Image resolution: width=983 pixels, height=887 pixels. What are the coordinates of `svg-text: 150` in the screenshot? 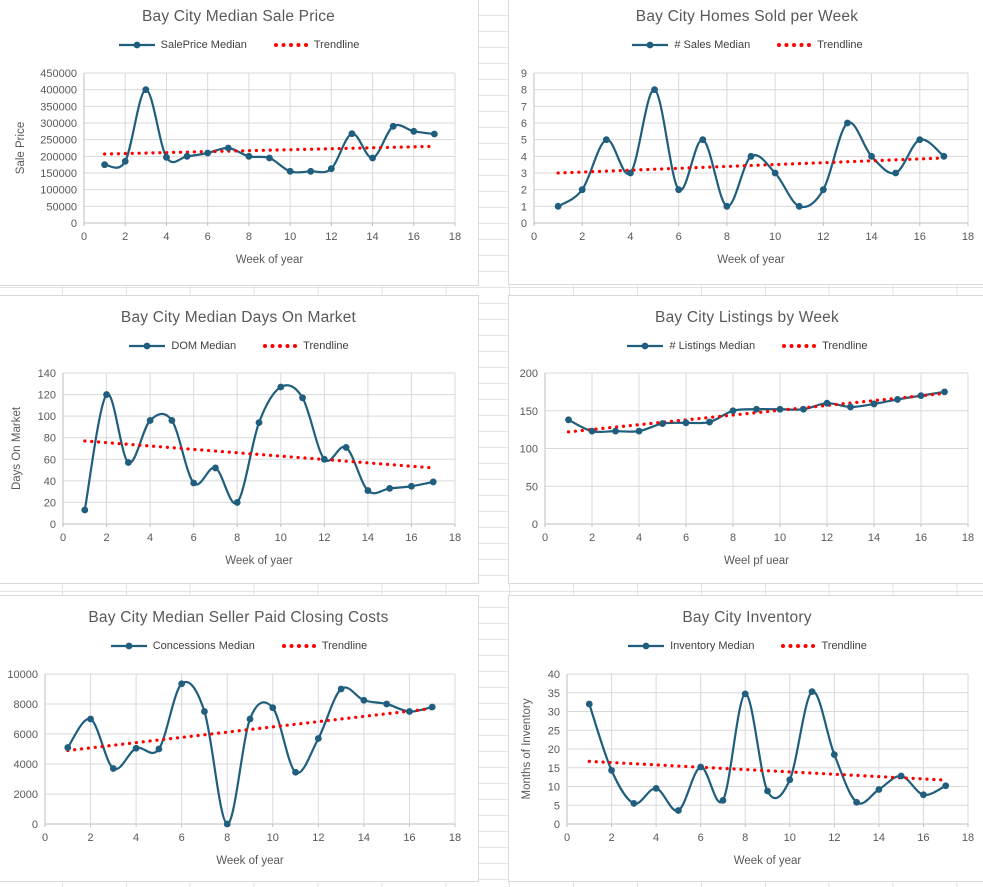 It's located at (529, 412).